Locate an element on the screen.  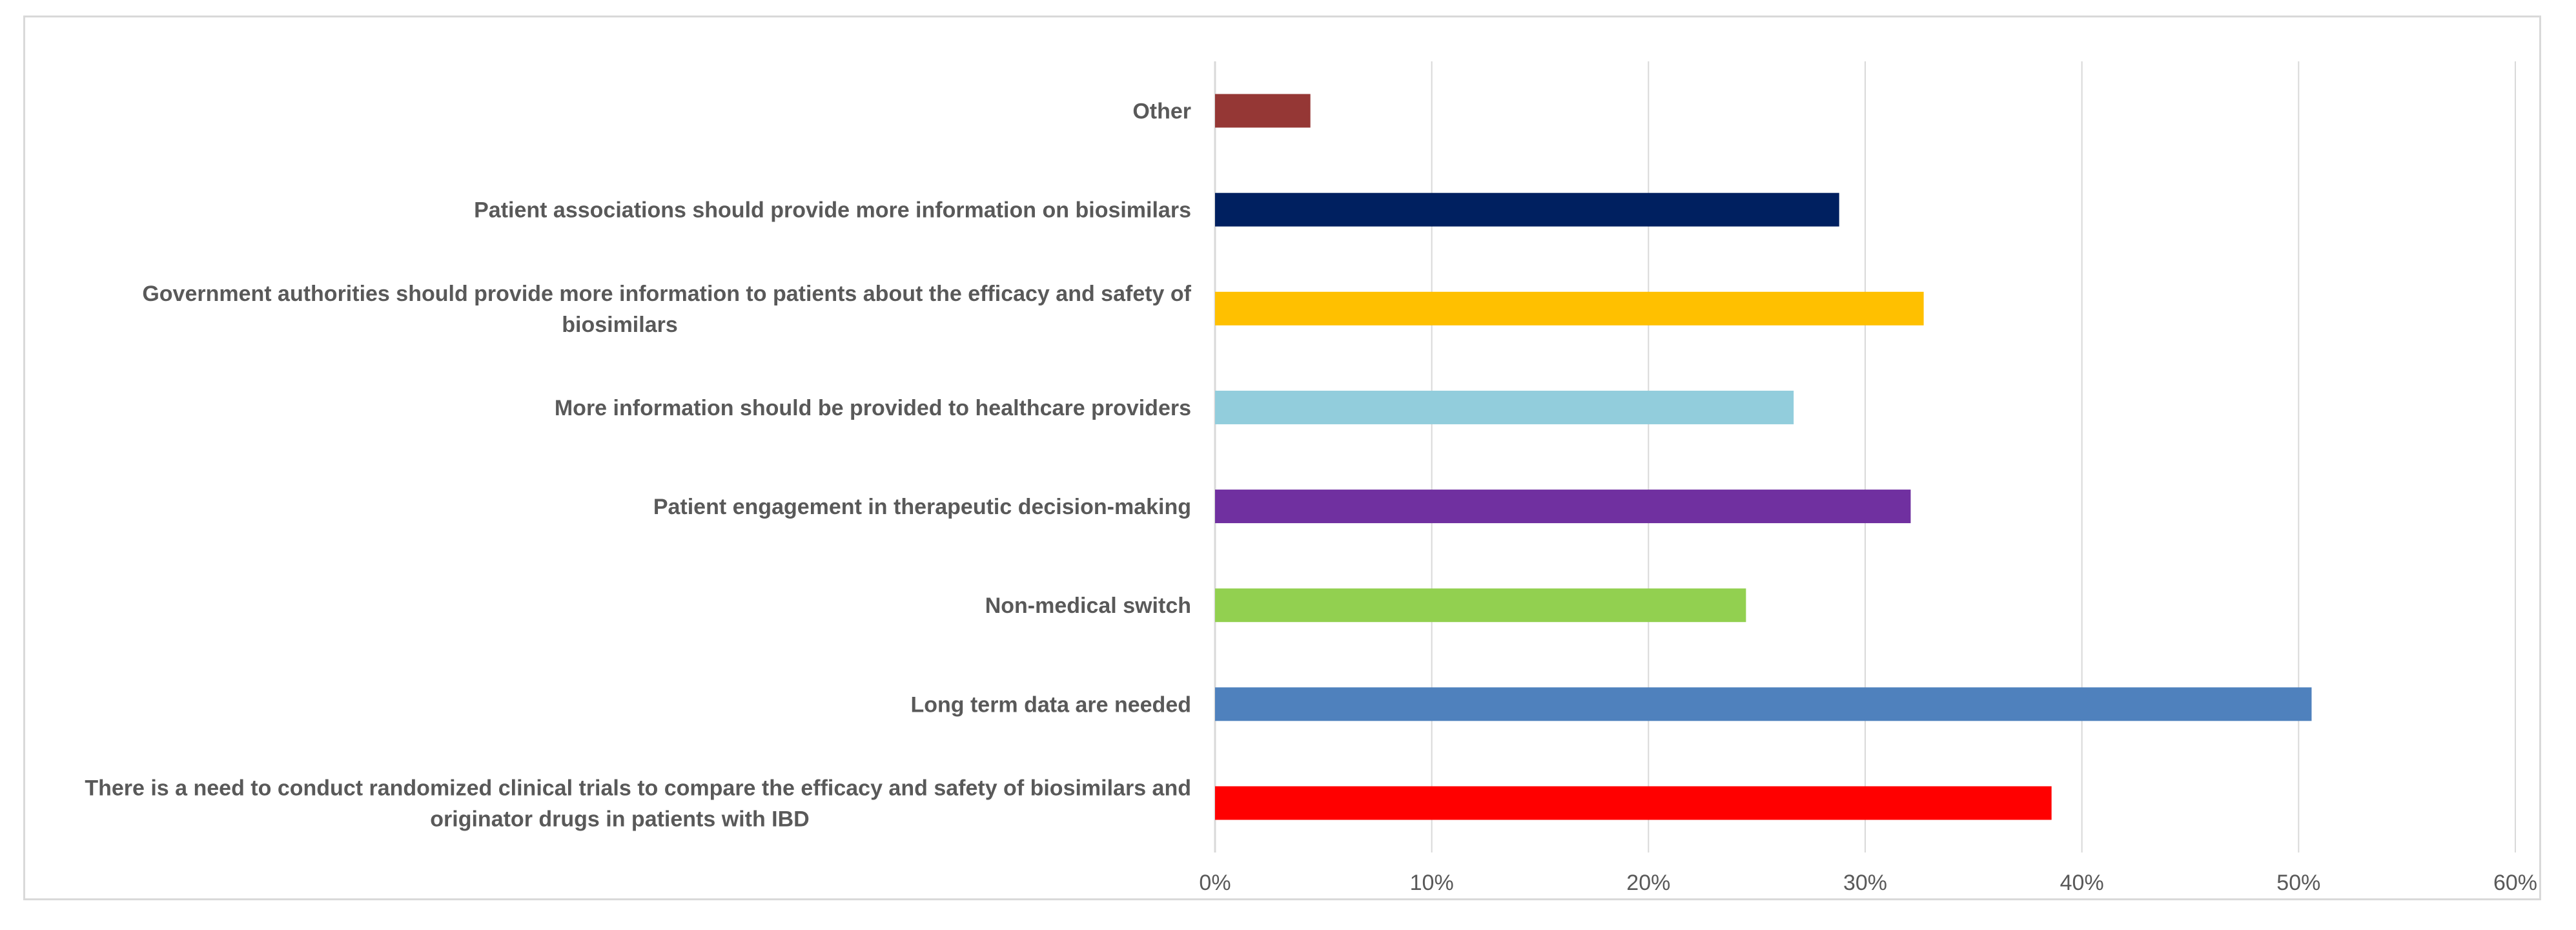
x-tick-label: 40% is located at coordinates (2082, 883).